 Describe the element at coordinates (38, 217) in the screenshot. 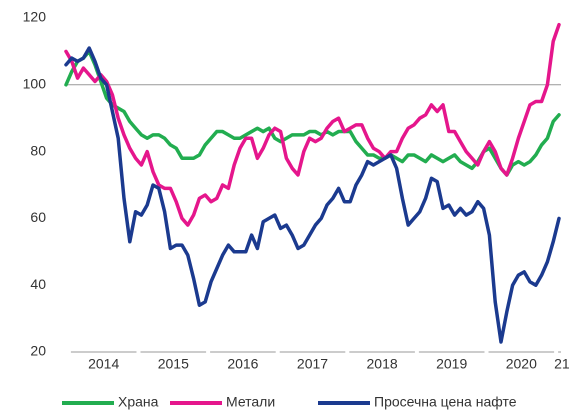

I see `y-tick-label: 60` at that location.